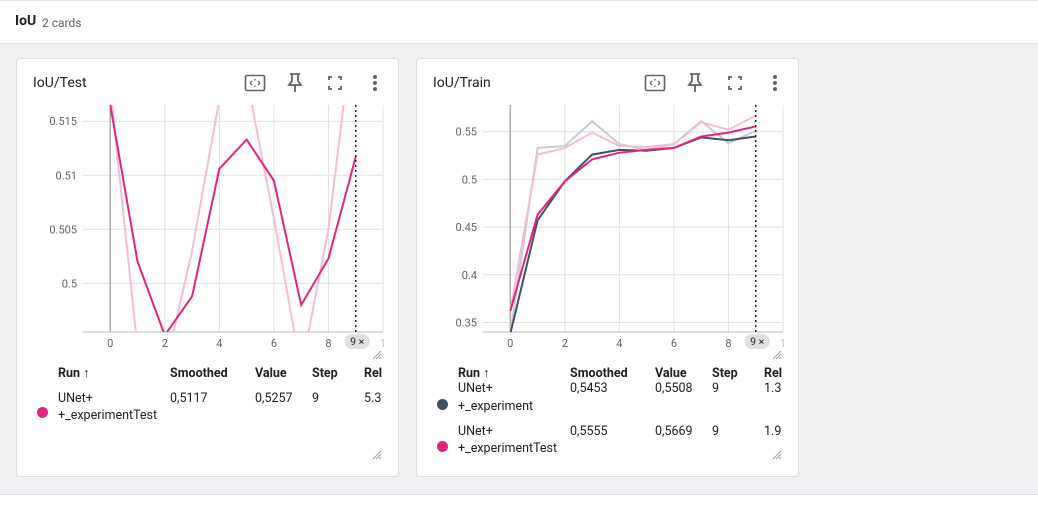 Image resolution: width=1038 pixels, height=512 pixels. Describe the element at coordinates (469, 275) in the screenshot. I see `y-tick-label: 0.4` at that location.